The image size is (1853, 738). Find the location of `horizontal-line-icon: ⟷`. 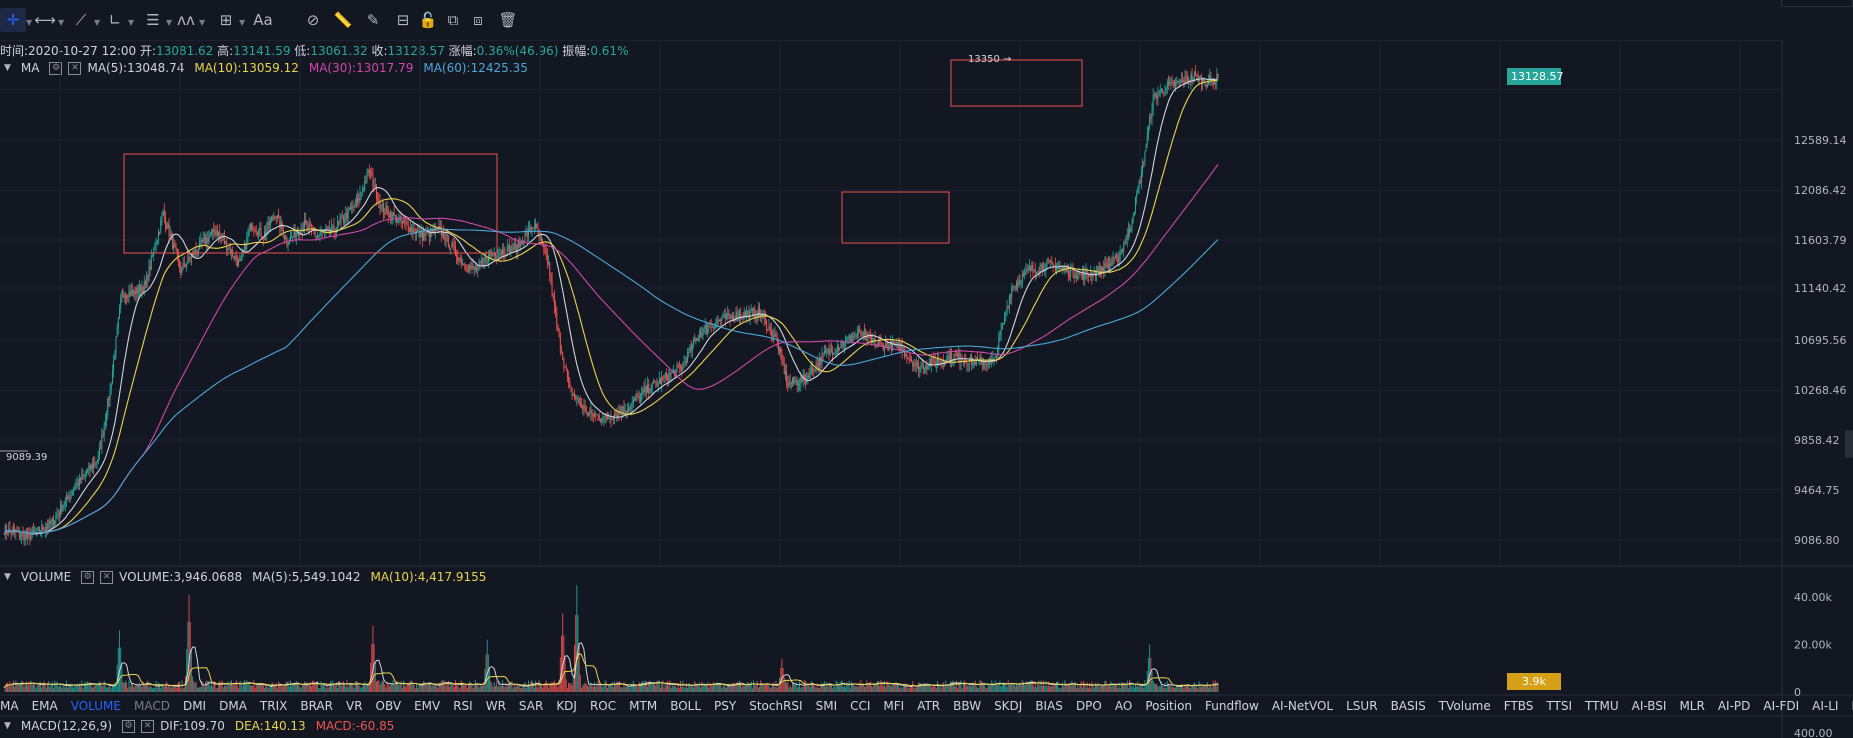

horizontal-line-icon: ⟷ is located at coordinates (45, 20).